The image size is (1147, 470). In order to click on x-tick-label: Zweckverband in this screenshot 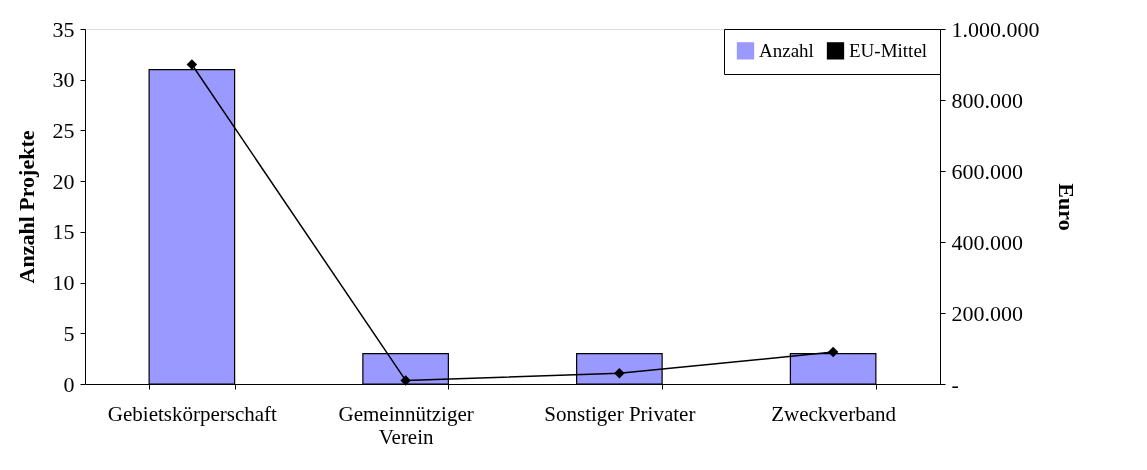, I will do `click(834, 413)`.